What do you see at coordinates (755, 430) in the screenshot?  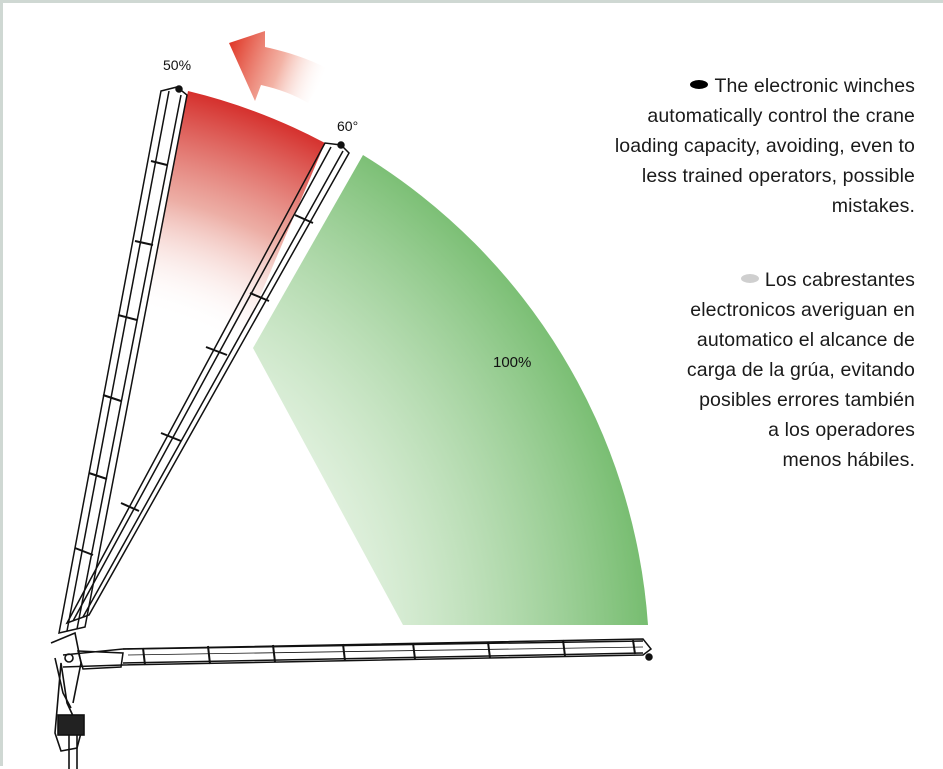 I see `text-es-line: a los operadores` at bounding box center [755, 430].